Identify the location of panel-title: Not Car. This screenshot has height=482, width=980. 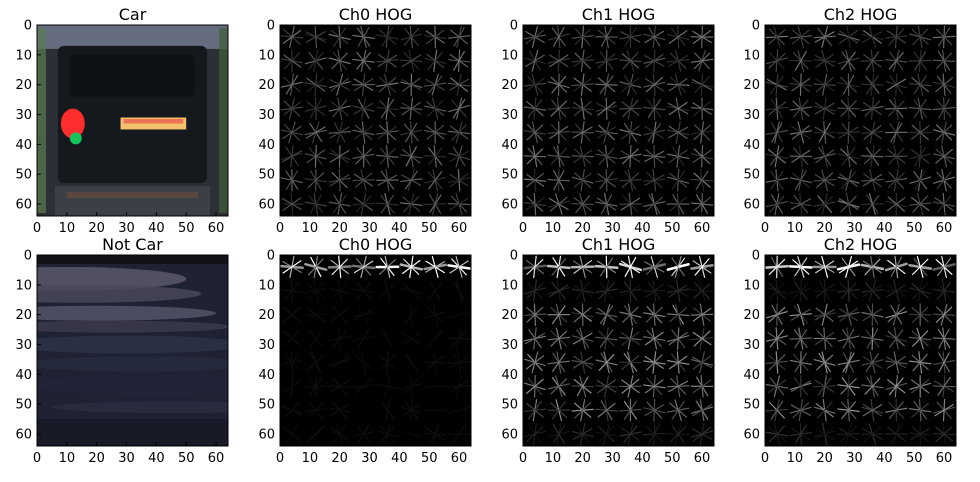
(132, 244).